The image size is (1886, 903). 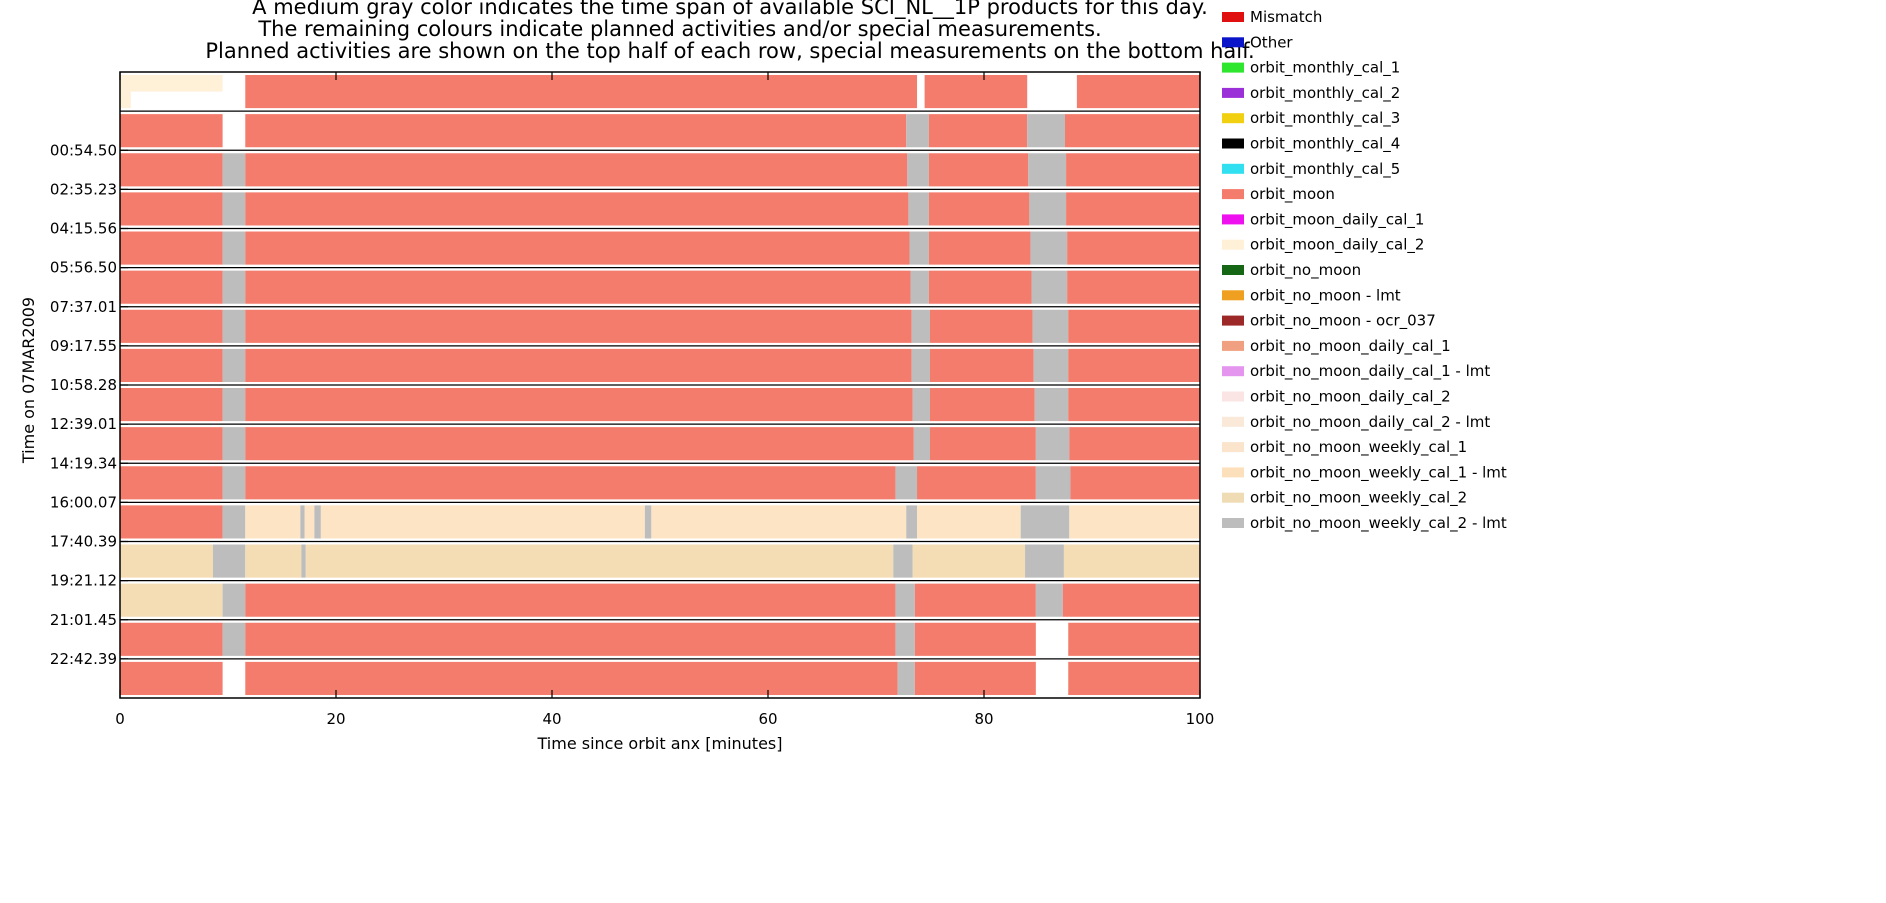 I want to click on legend-label: orbit_monthly_cal_5, so click(x=1325, y=169).